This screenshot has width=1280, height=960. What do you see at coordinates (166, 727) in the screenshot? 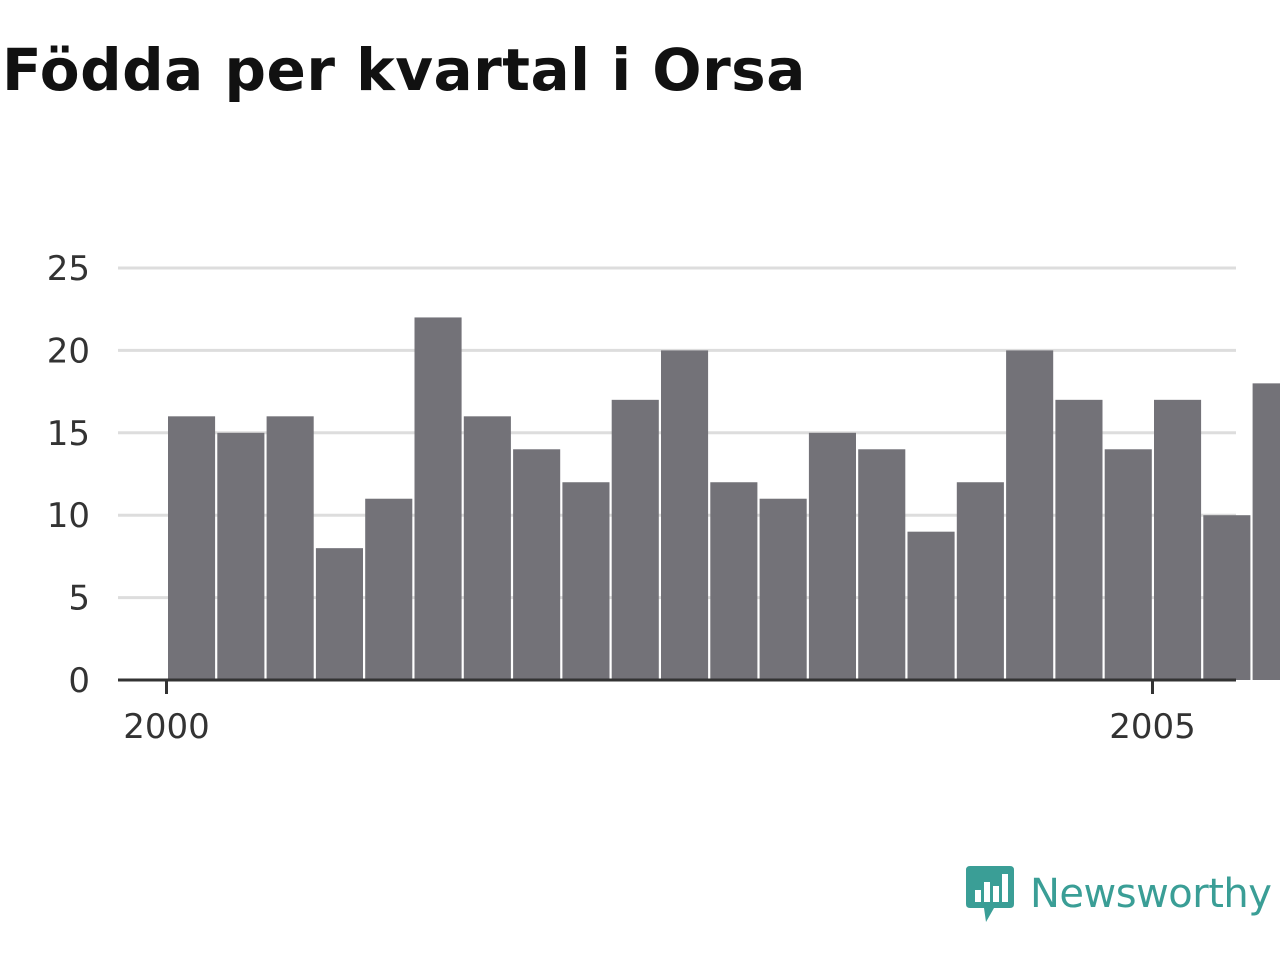
I see `x-tick-label: 2000` at bounding box center [166, 727].